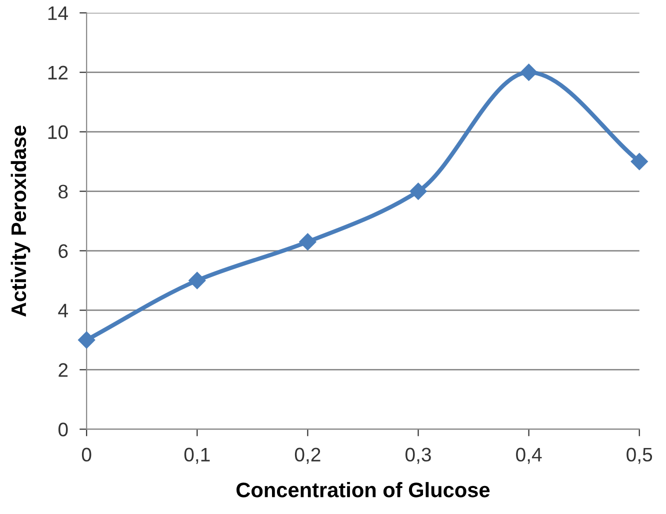  Describe the element at coordinates (63, 311) in the screenshot. I see `y-tick-label: 4` at that location.